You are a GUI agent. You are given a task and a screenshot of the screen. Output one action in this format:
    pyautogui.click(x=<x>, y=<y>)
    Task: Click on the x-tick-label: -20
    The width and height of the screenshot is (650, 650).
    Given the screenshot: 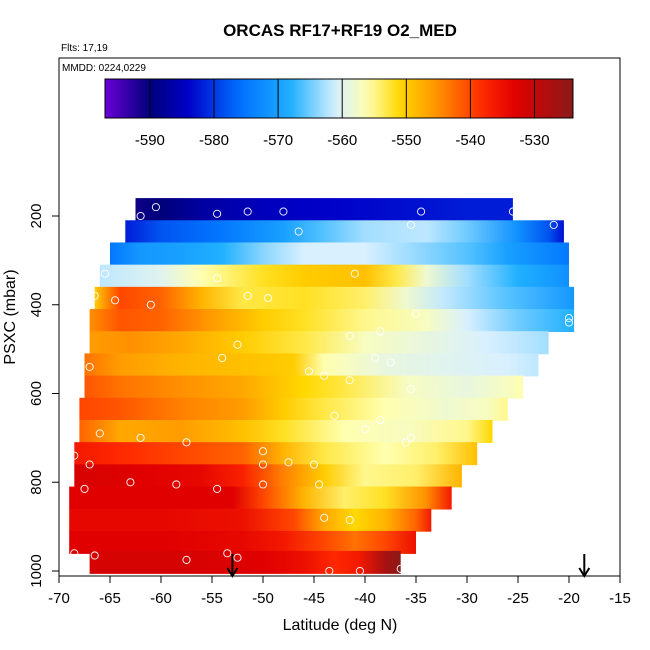 What is the action you would take?
    pyautogui.click(x=569, y=598)
    